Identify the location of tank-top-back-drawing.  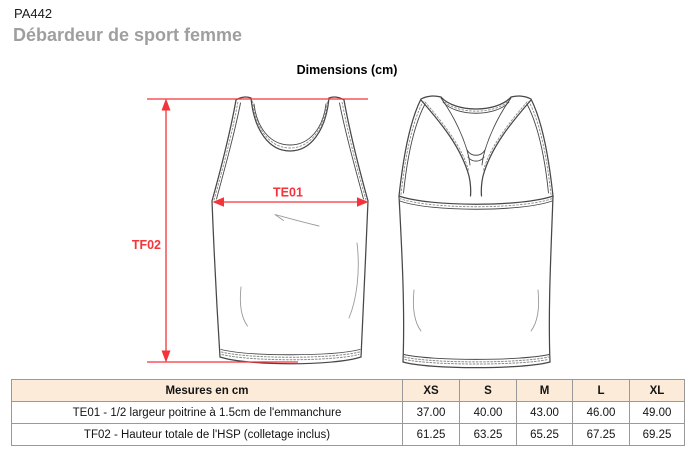
(476, 232).